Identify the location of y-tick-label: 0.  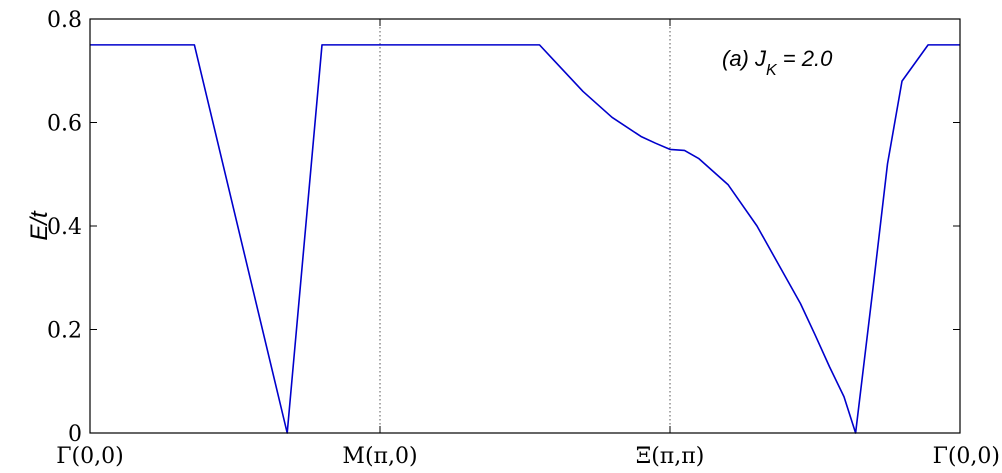
(75, 434).